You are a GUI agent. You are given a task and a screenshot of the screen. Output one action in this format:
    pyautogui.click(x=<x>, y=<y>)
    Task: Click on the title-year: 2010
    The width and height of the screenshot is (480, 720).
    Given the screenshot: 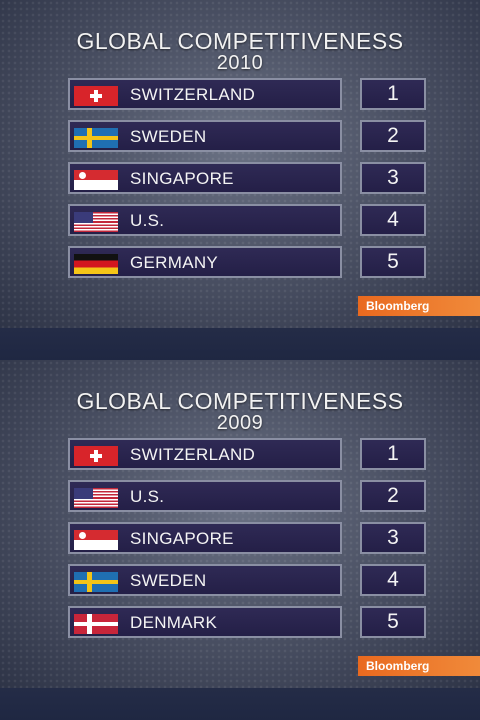 What is the action you would take?
    pyautogui.click(x=240, y=63)
    